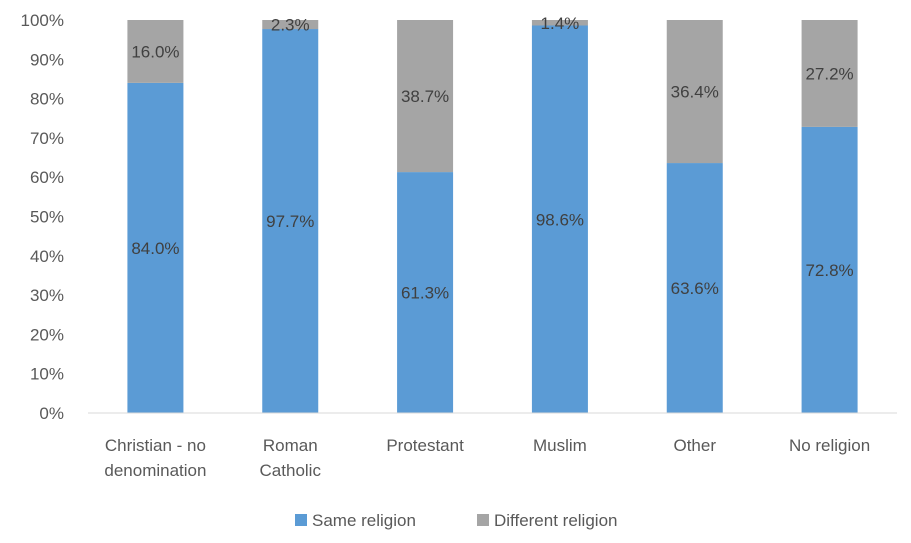 The height and width of the screenshot is (543, 911). What do you see at coordinates (47, 334) in the screenshot?
I see `y-tick-label: 20%` at bounding box center [47, 334].